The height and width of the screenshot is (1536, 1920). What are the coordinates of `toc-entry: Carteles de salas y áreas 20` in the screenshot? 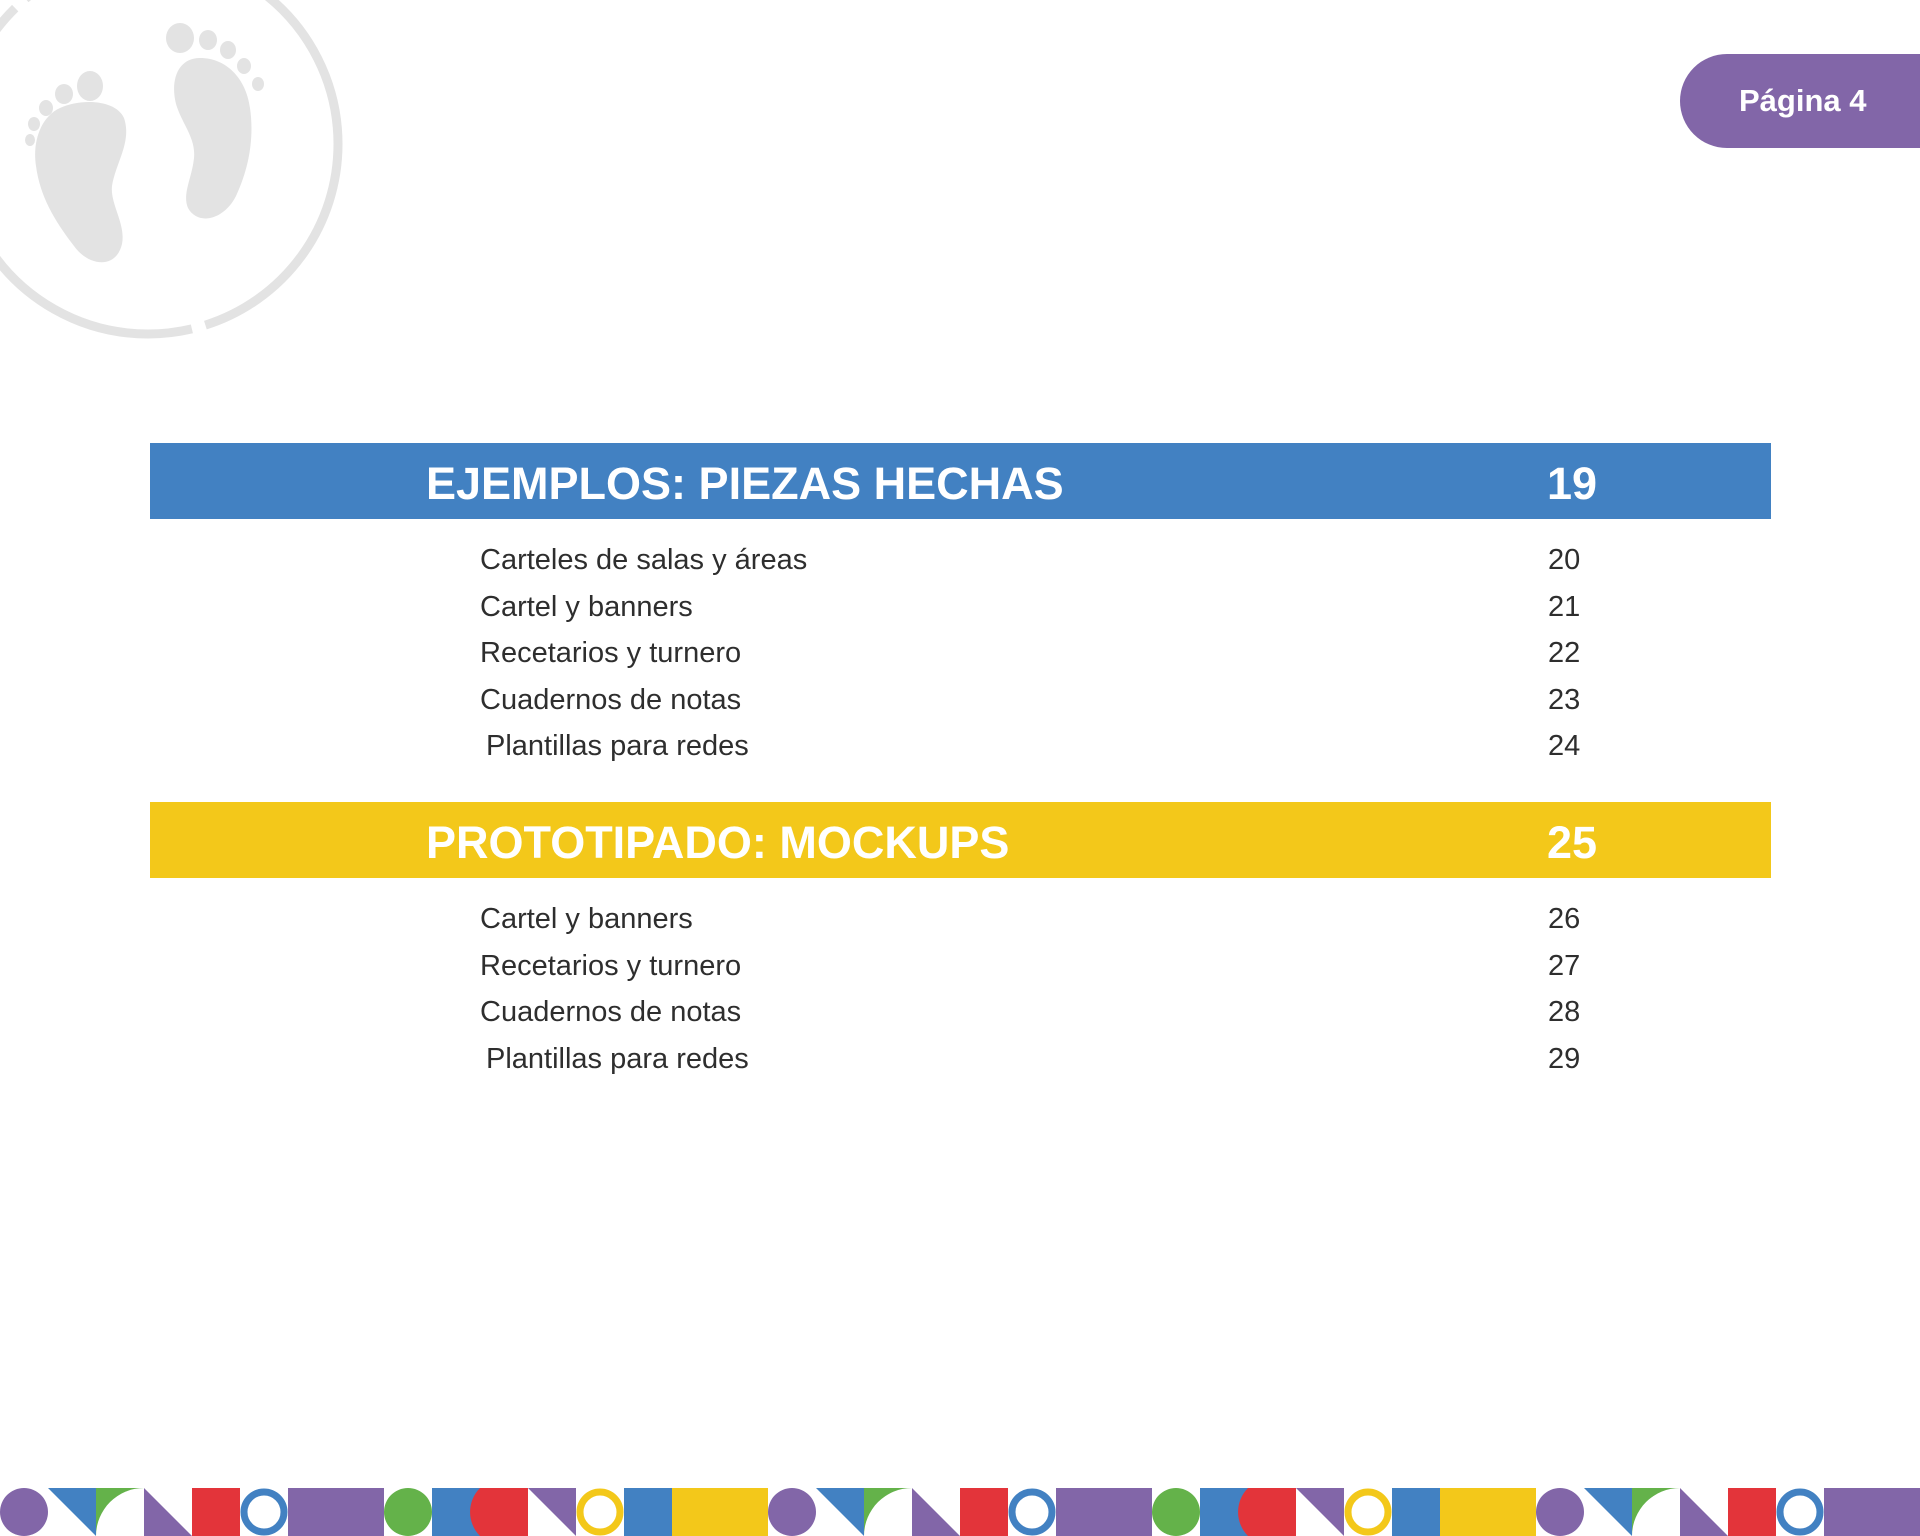 It's located at (960, 561).